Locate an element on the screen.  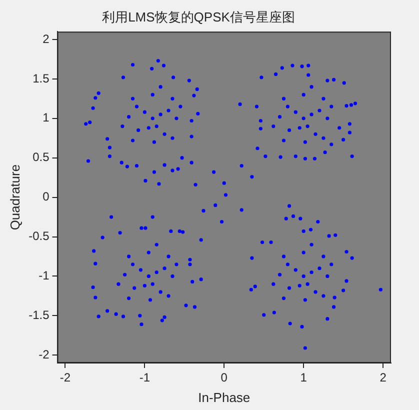
x-tick-label: 1 is located at coordinates (304, 377).